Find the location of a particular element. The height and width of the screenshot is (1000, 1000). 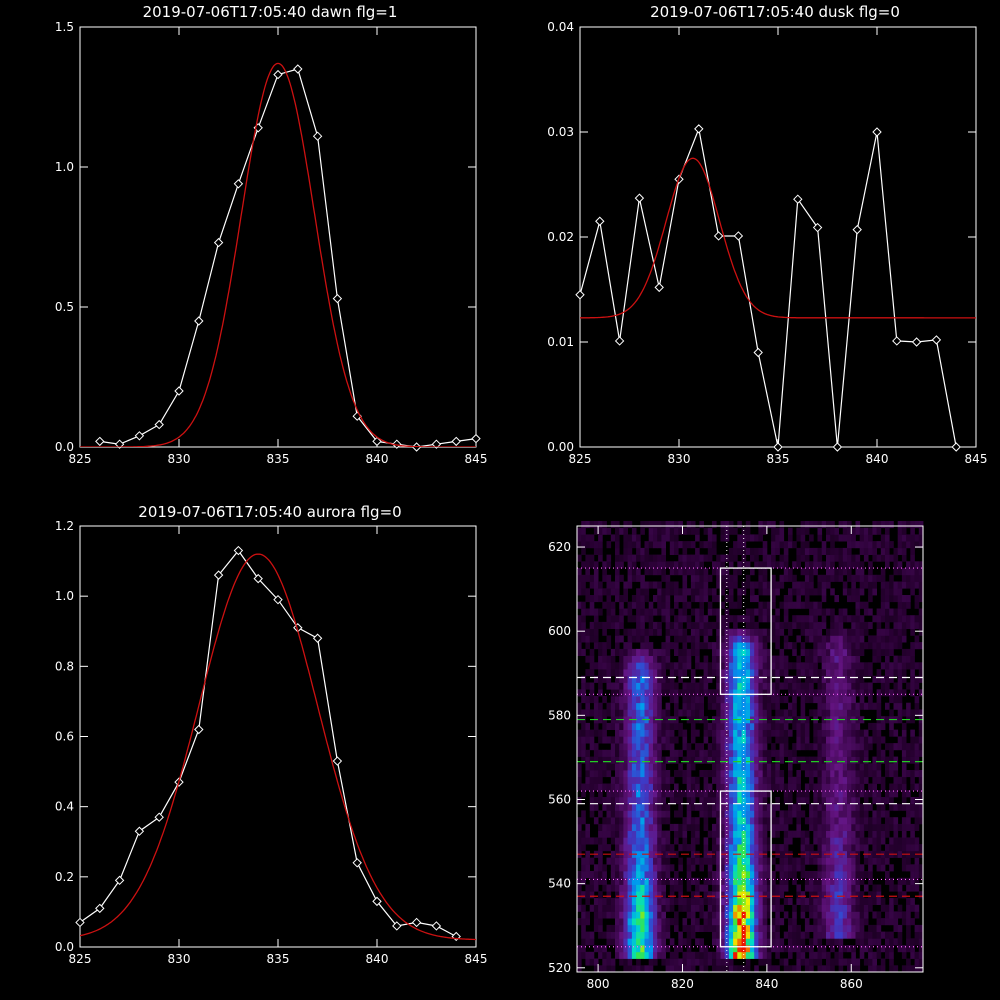

y-tick-label: 0.03 is located at coordinates (560, 132).